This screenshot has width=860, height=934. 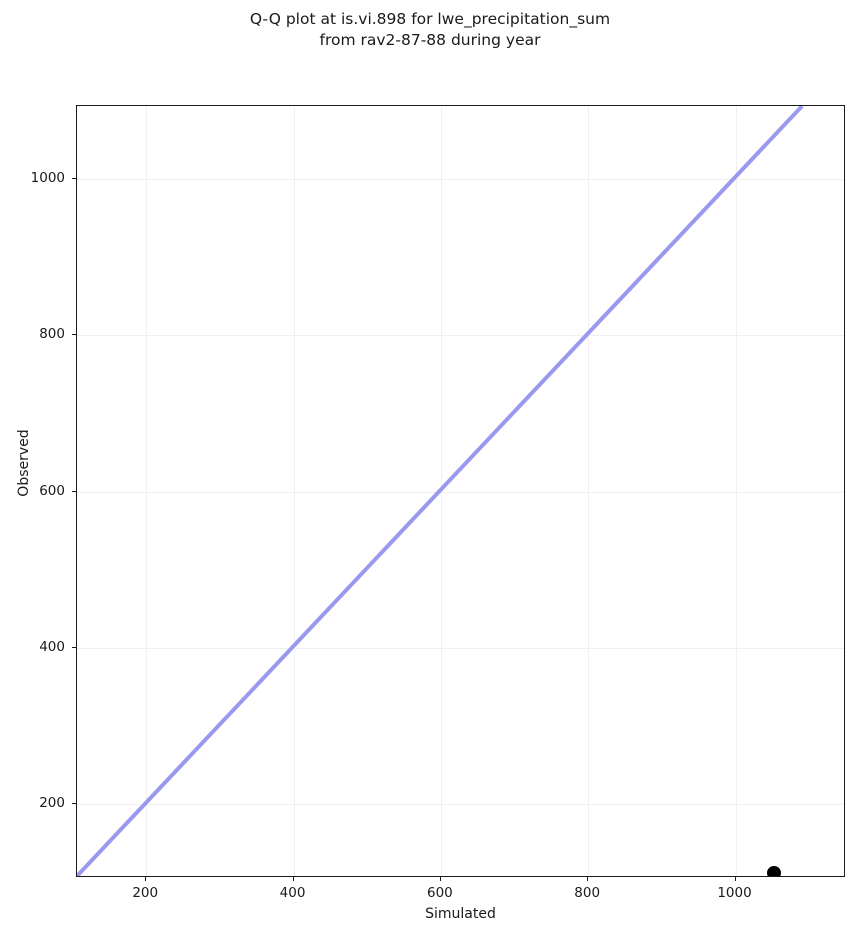 What do you see at coordinates (734, 893) in the screenshot?
I see `x-tick-label: 1000` at bounding box center [734, 893].